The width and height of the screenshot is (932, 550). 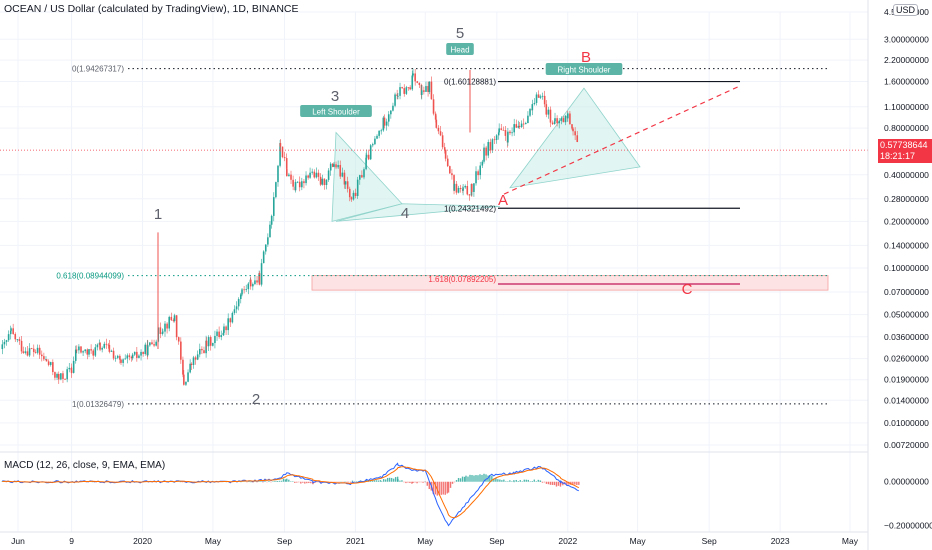 I want to click on macd-pane, so click(x=290, y=494).